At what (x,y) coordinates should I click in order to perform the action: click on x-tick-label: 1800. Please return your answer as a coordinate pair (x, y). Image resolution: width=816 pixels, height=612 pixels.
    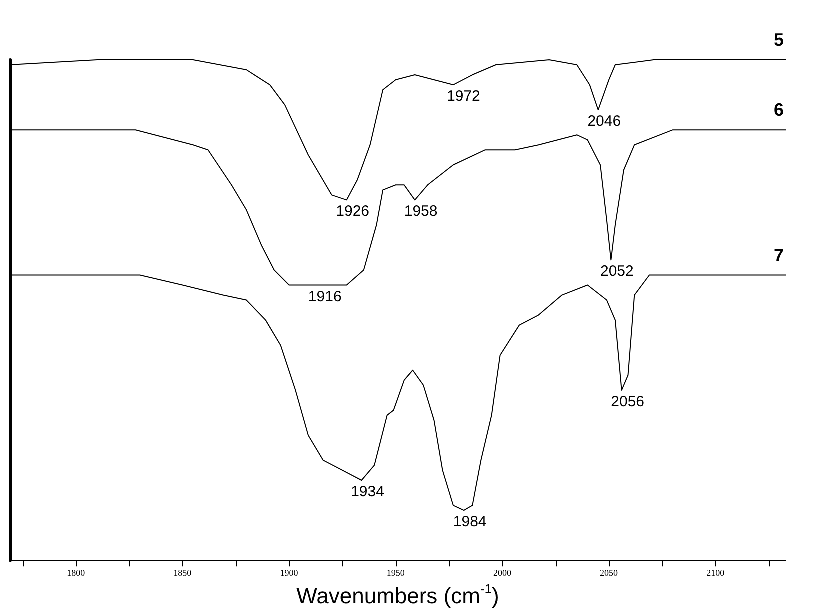
    Looking at the image, I should click on (76, 573).